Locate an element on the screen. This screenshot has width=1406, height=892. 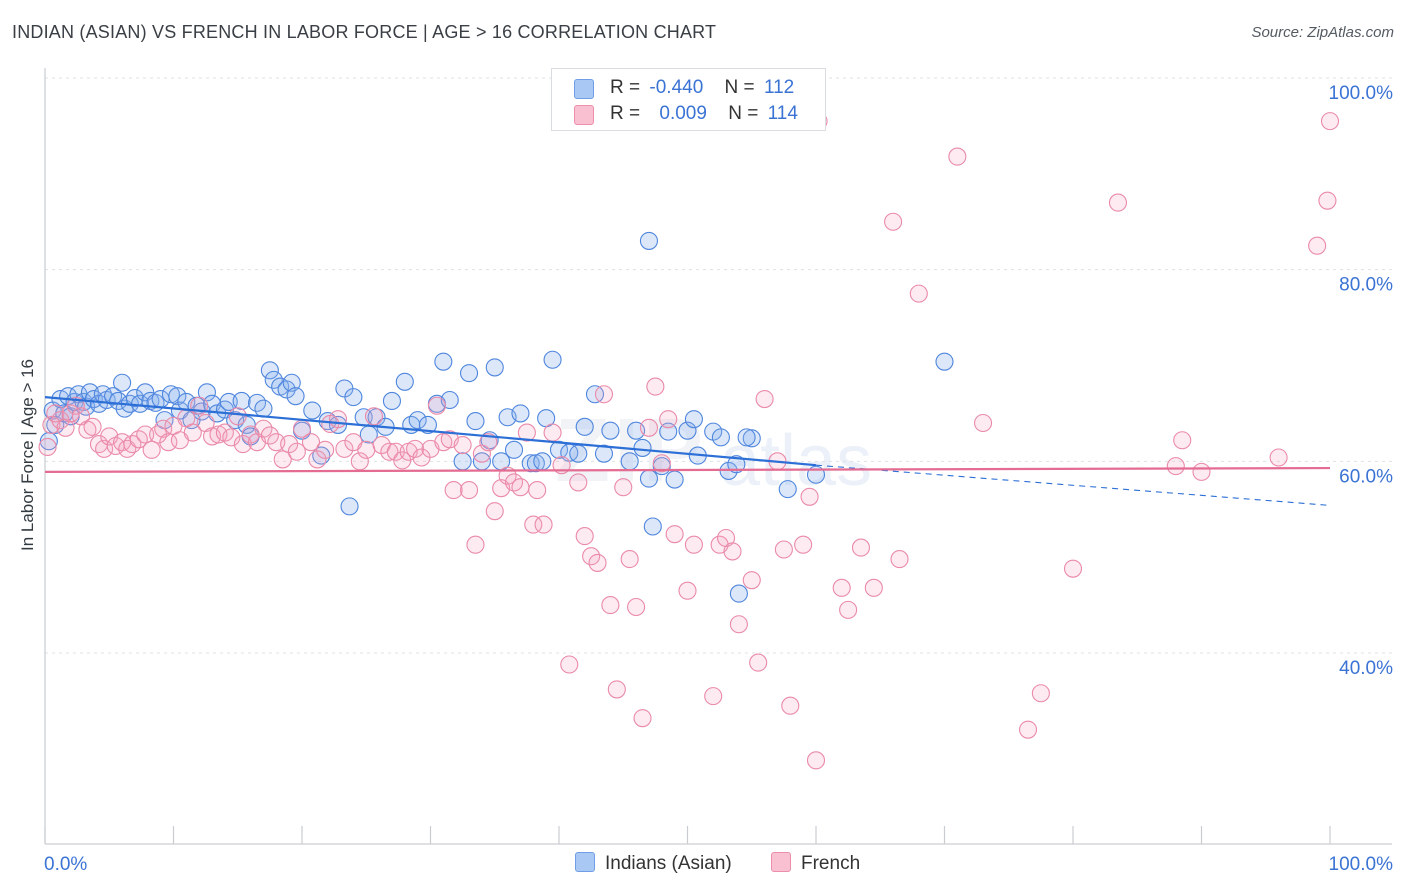
legend-r-value-indians: -0.440 is located at coordinates (676, 87).